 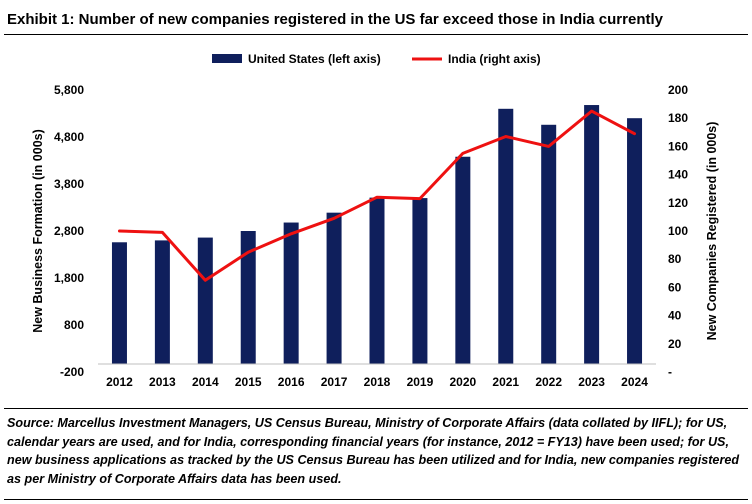 What do you see at coordinates (506, 236) in the screenshot?
I see `bar-2021` at bounding box center [506, 236].